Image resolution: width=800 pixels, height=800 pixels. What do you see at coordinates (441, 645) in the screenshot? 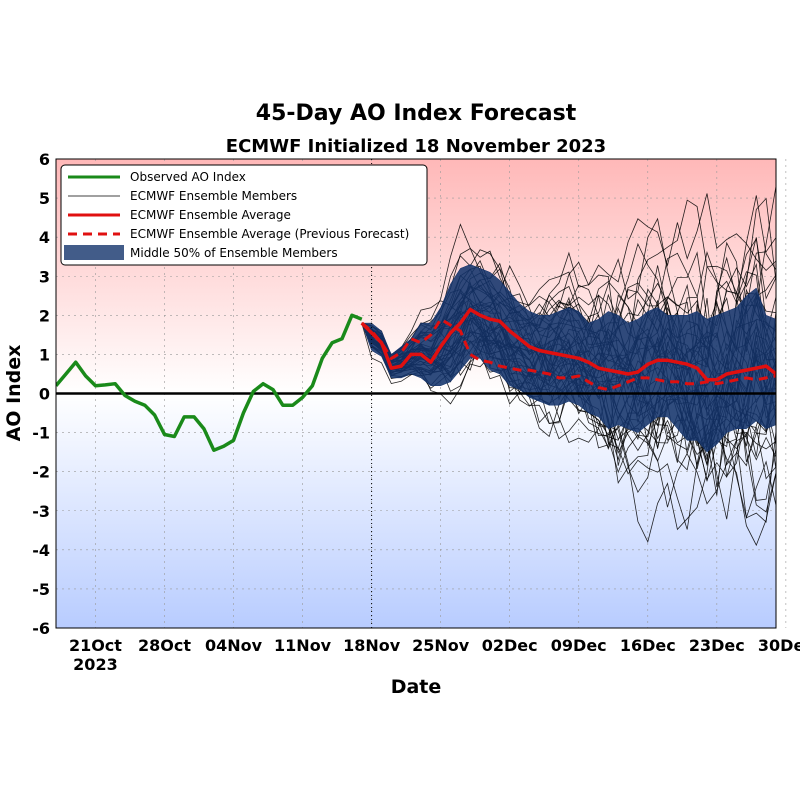
I see `x-tick-label: 25Nov` at bounding box center [441, 645].